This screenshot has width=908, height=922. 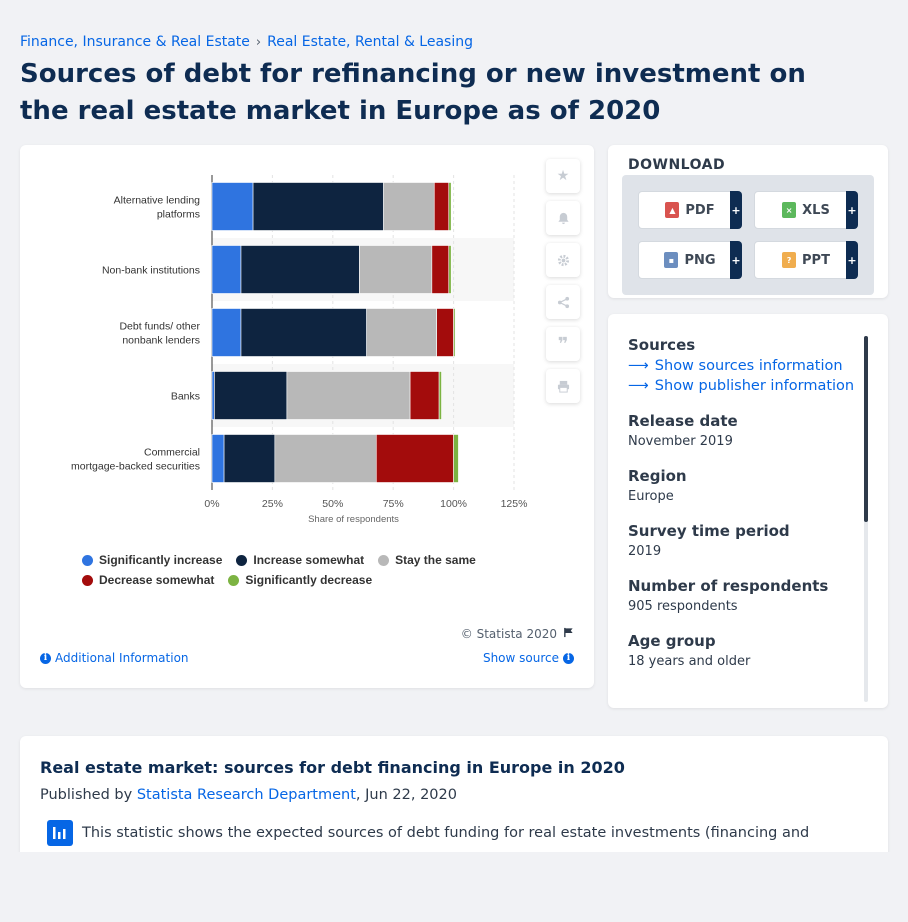 What do you see at coordinates (563, 386) in the screenshot?
I see `print-icon` at bounding box center [563, 386].